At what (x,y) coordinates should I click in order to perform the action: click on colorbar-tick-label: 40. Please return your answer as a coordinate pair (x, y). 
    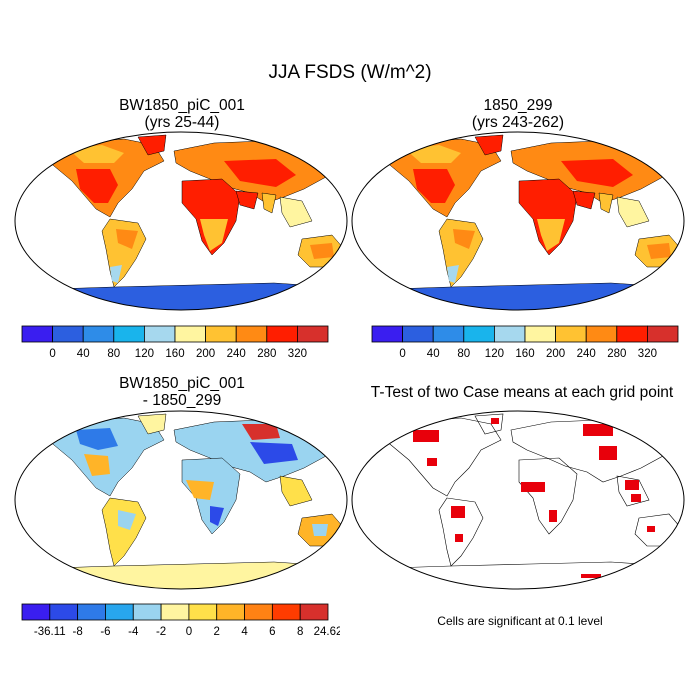
    Looking at the image, I should click on (433, 354).